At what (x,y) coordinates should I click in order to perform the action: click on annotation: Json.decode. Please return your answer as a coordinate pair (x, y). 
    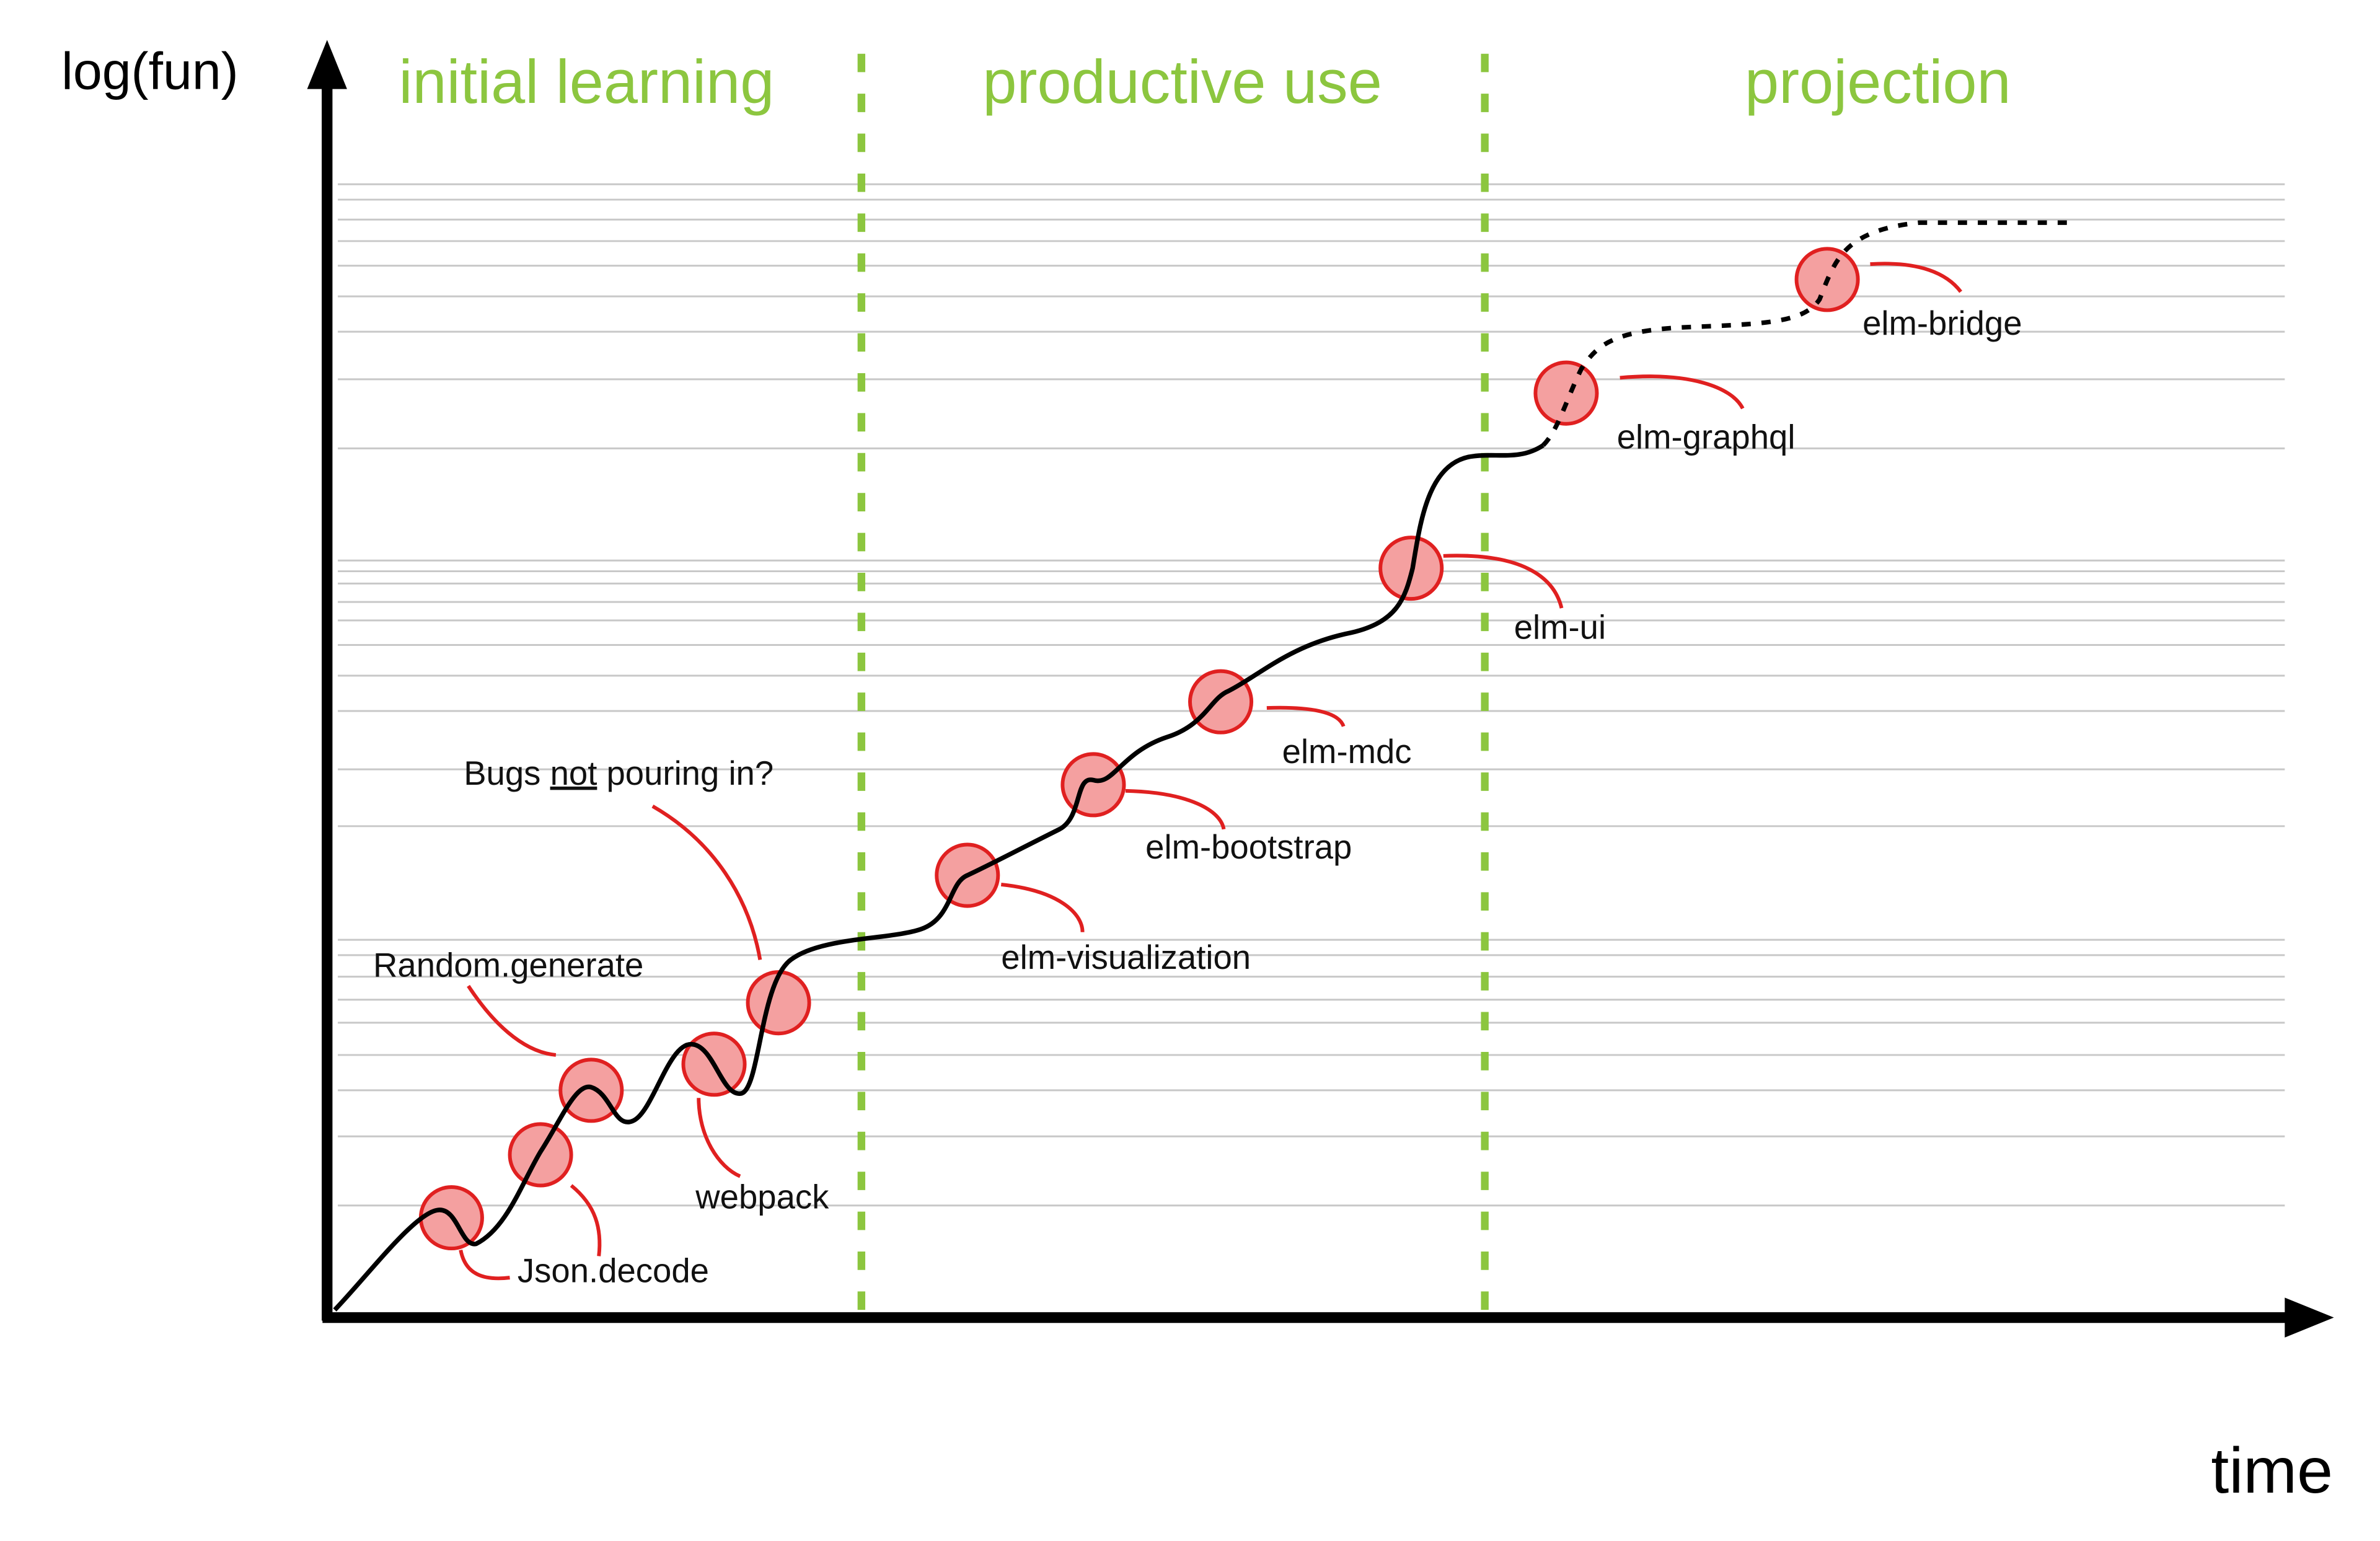
    Looking at the image, I should click on (613, 1271).